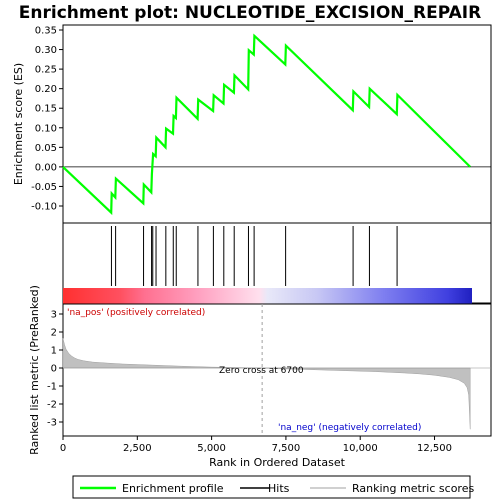 The image size is (500, 500). Describe the element at coordinates (349, 428) in the screenshot. I see `neg-label: 'na_neg' (negatively correlated)` at that location.